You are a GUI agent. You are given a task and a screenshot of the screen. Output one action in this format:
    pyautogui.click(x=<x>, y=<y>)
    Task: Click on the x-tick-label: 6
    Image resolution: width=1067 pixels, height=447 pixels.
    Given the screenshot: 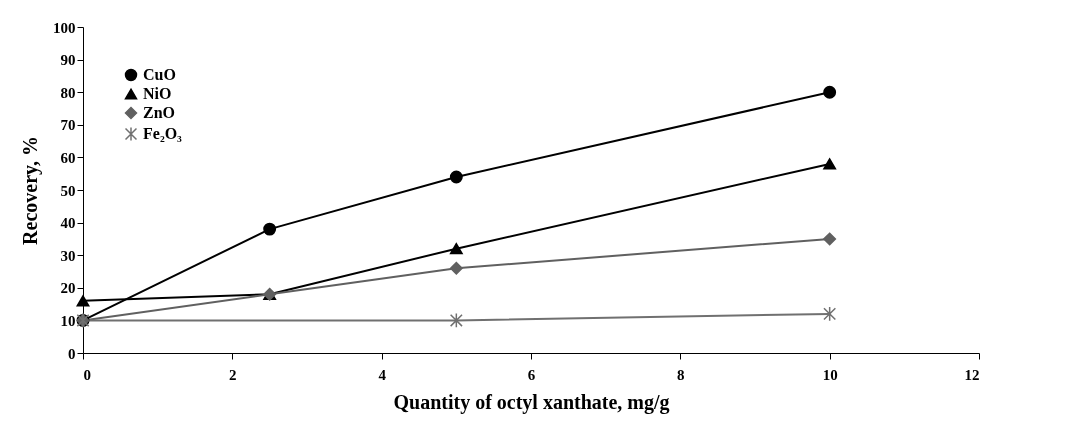 What is the action you would take?
    pyautogui.click(x=531, y=374)
    